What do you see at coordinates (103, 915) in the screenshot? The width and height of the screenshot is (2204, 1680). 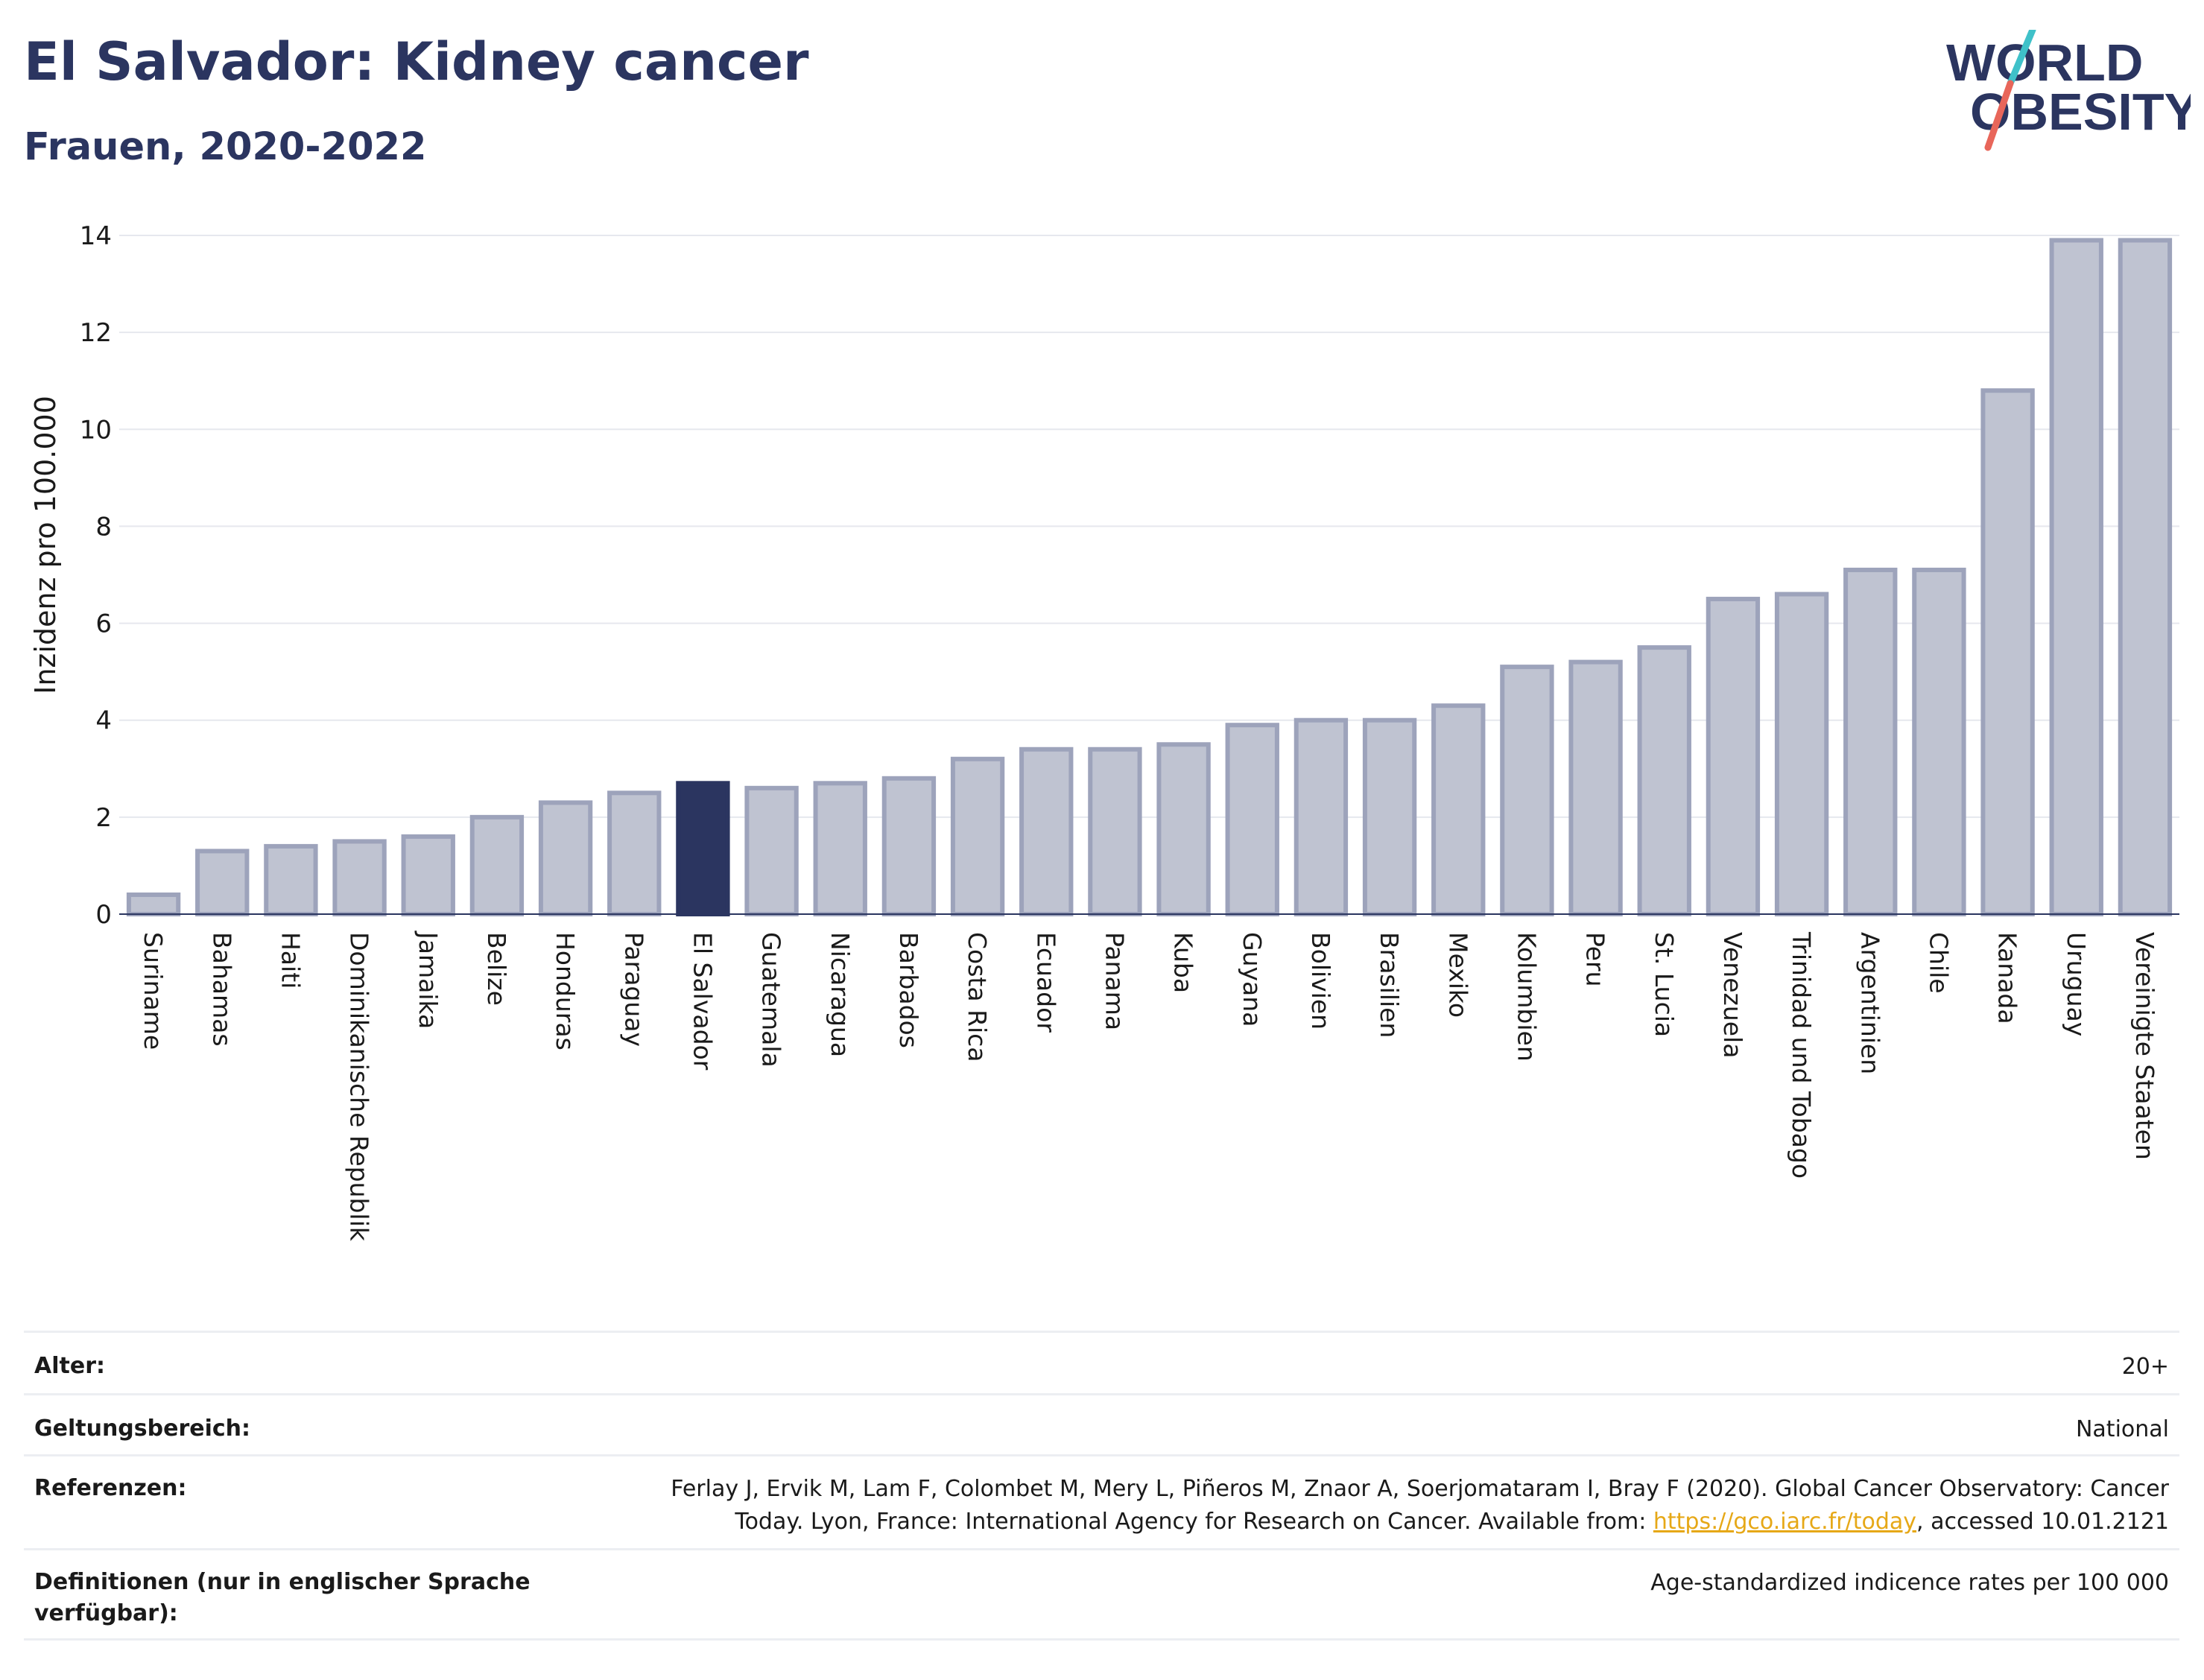 I see `y-tick-label: 0` at bounding box center [103, 915].